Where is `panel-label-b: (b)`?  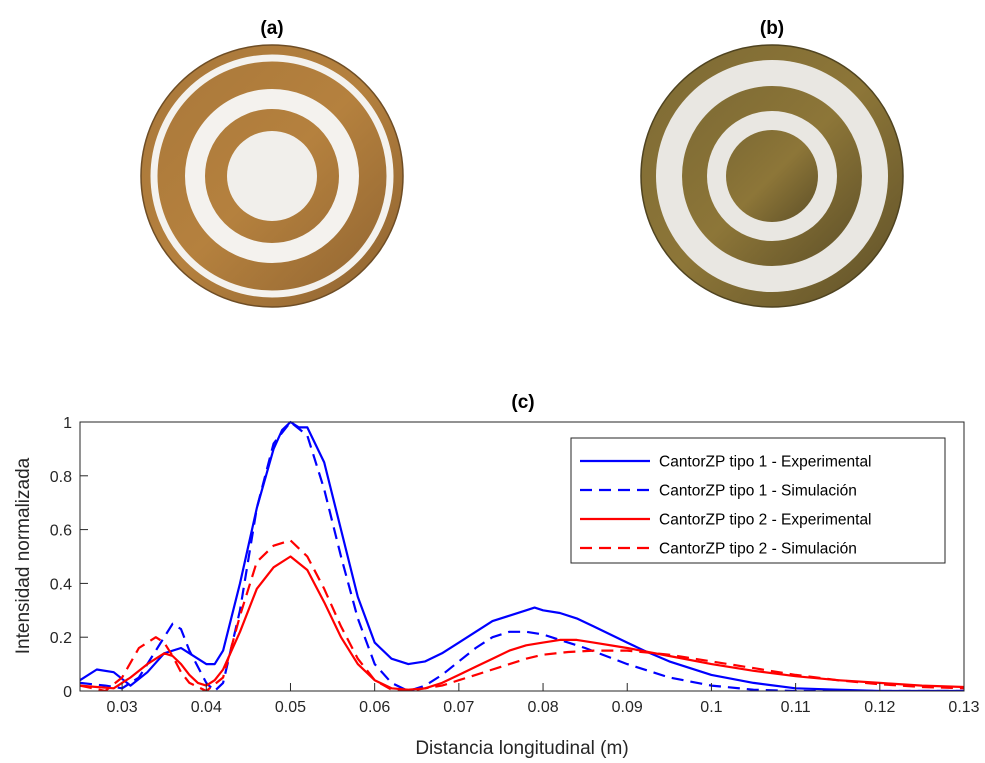 panel-label-b: (b) is located at coordinates (772, 28).